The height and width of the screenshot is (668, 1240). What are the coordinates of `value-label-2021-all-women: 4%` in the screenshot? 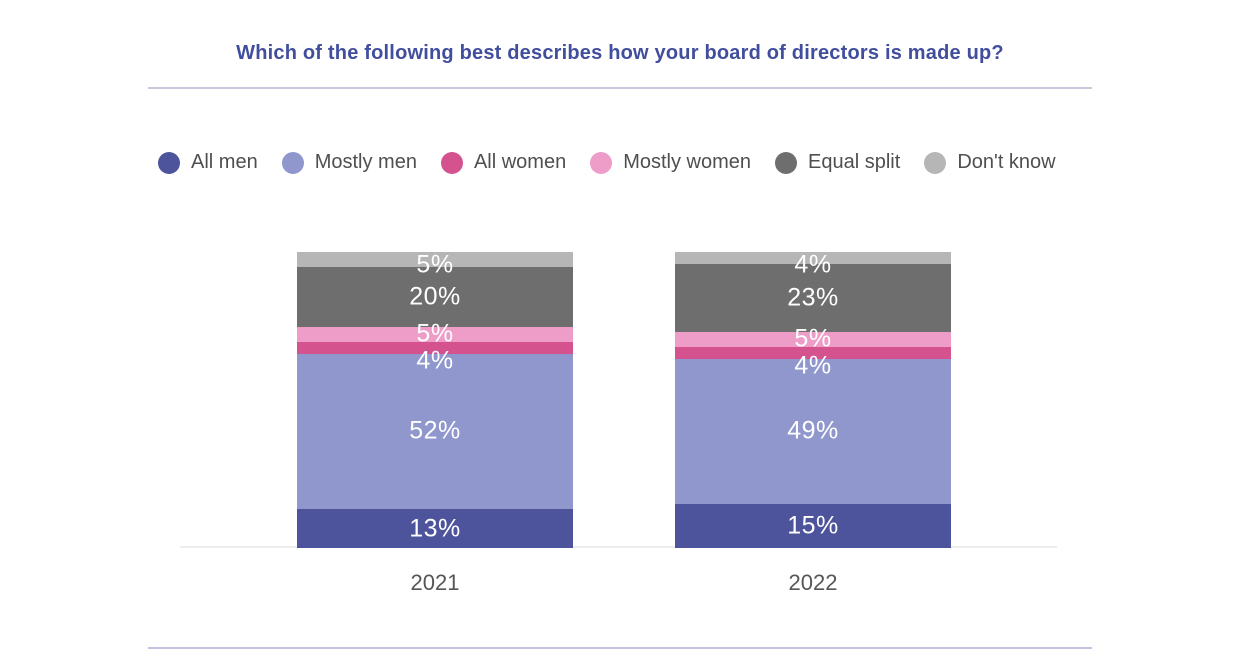 It's located at (435, 360).